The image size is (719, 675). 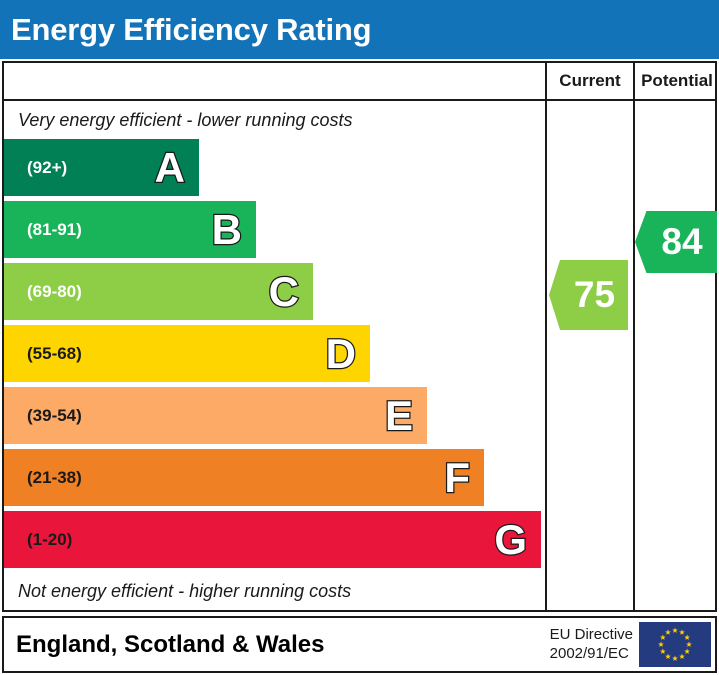 What do you see at coordinates (54, 415) in the screenshot?
I see `band-range-e: (39-54)` at bounding box center [54, 415].